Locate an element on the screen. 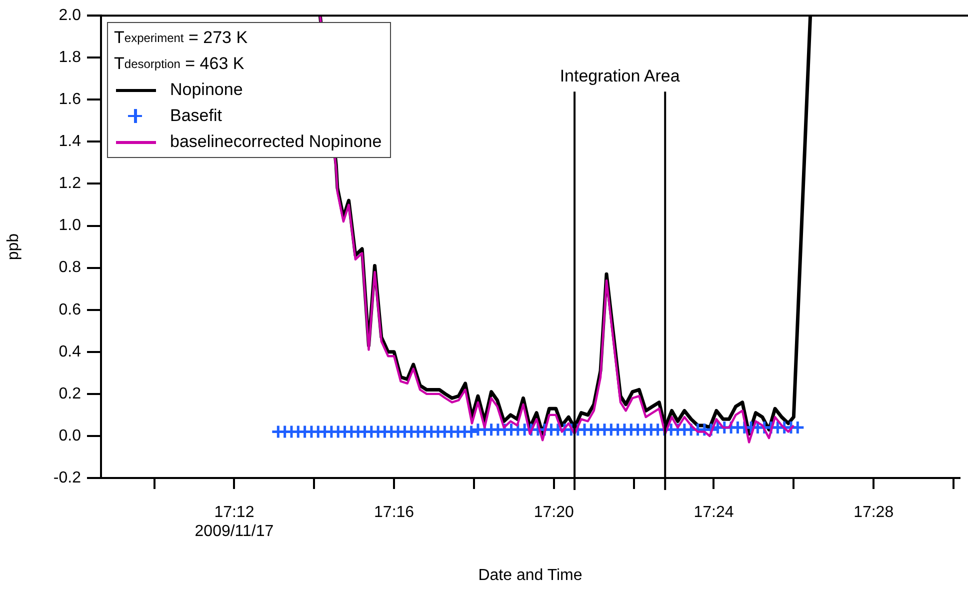  legend-label: Nopinone is located at coordinates (206, 89).